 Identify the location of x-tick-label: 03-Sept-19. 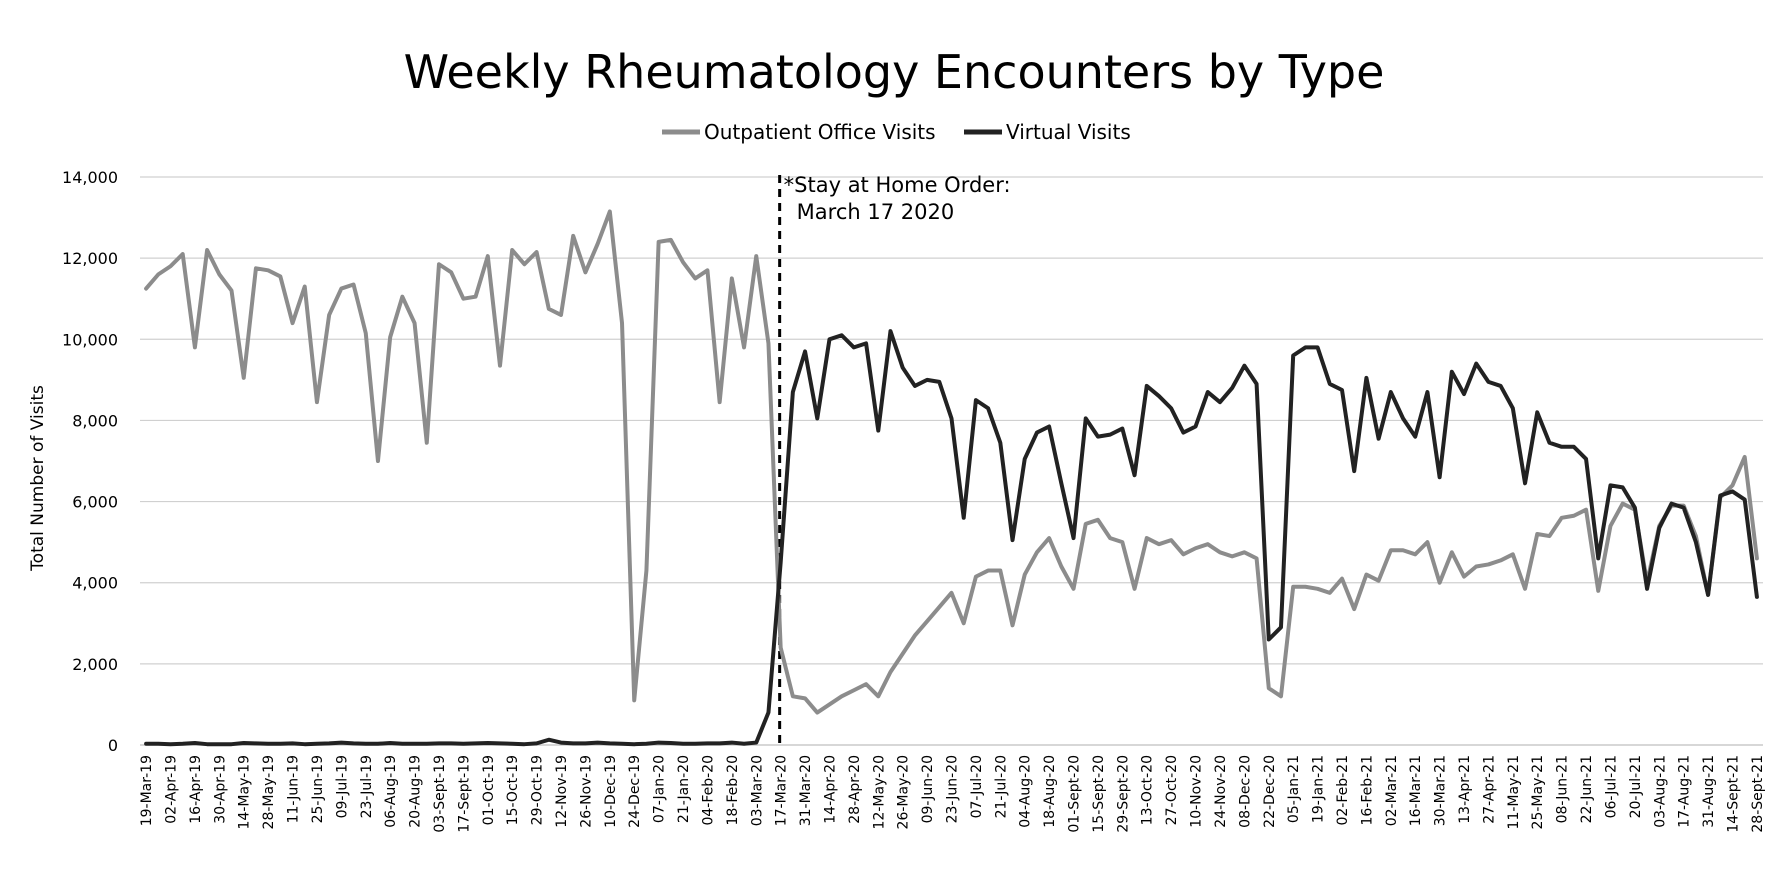
(440, 794).